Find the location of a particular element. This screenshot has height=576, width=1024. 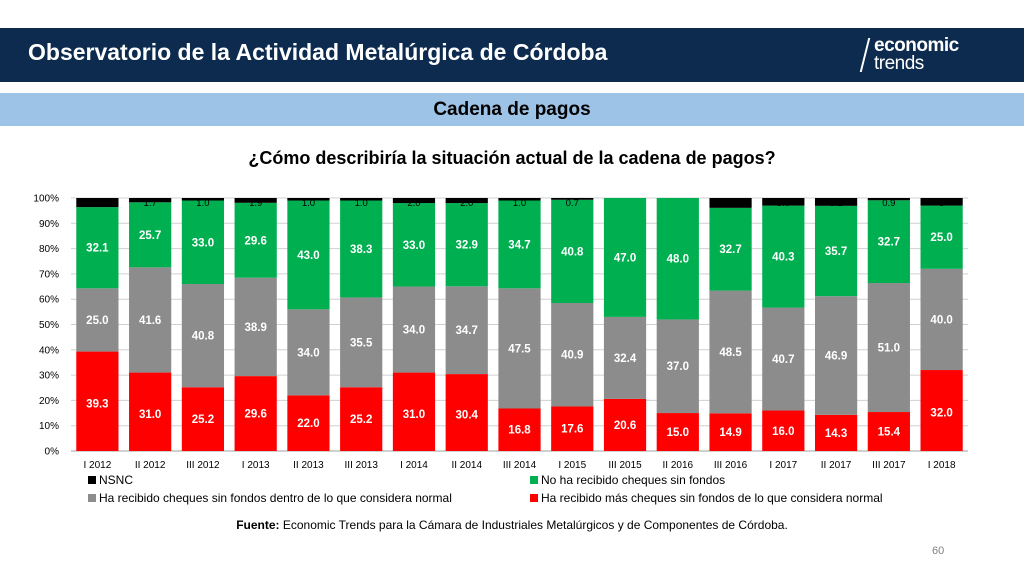

y-tick-label: 40% is located at coordinates (49, 350).